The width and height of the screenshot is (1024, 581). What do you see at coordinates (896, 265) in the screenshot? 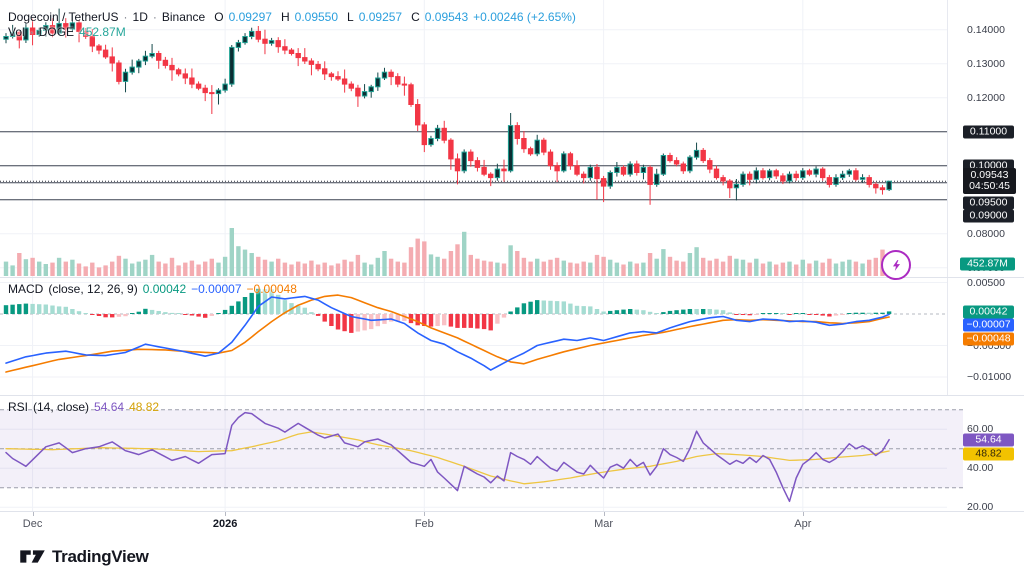
I see `boost-lightning-button` at bounding box center [896, 265].